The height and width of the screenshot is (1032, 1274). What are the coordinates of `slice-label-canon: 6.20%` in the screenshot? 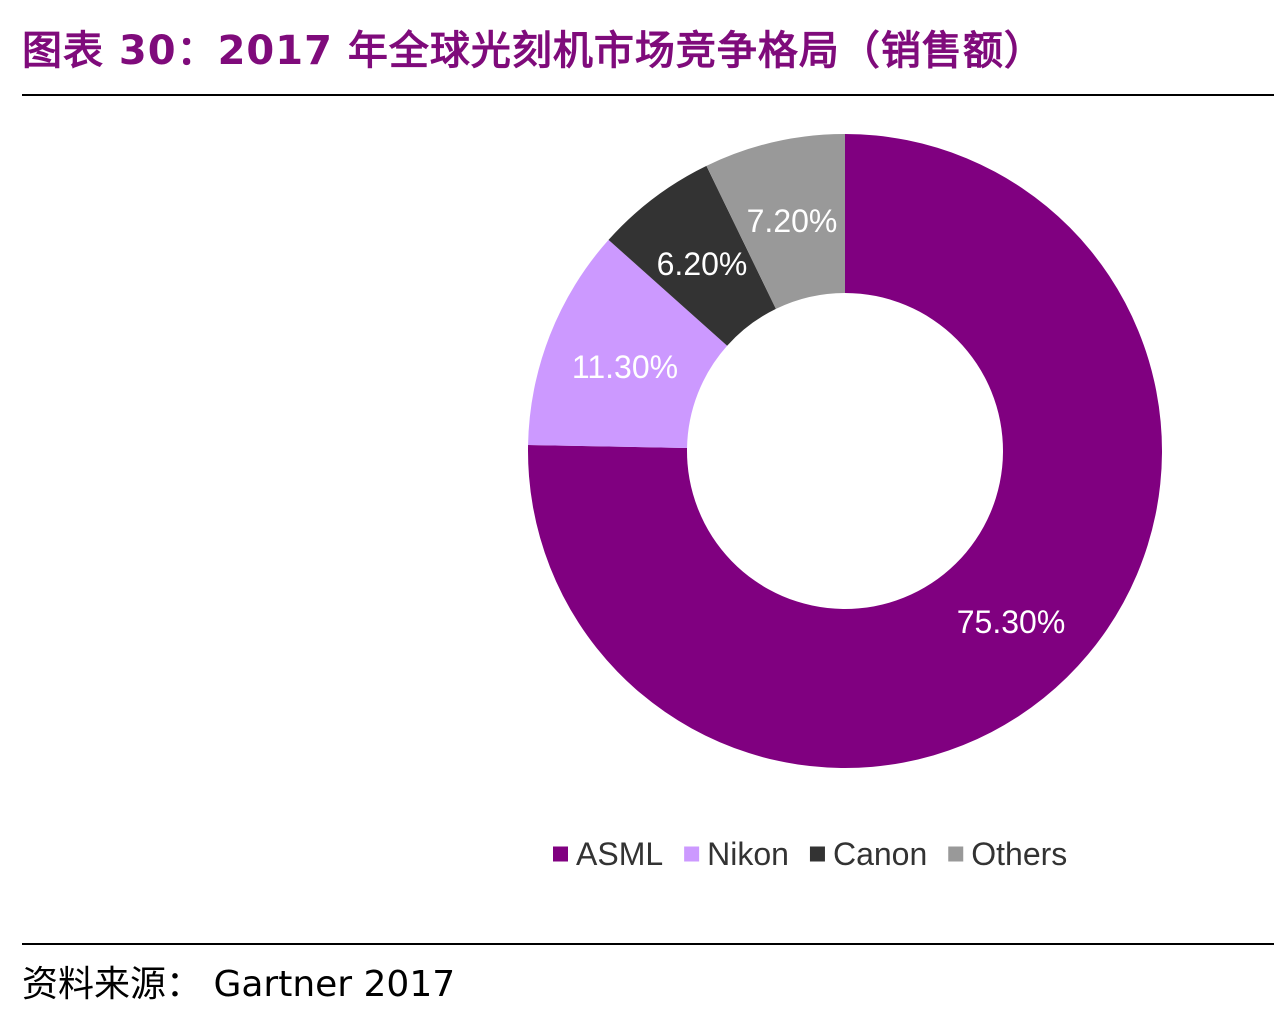 It's located at (702, 264).